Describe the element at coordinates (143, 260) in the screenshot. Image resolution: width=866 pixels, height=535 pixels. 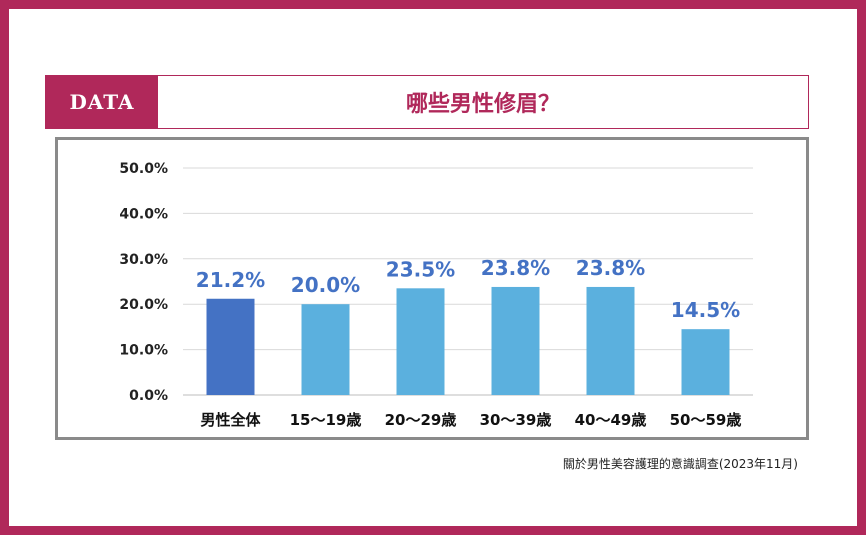
I see `y-tick-label: 30.0%` at that location.